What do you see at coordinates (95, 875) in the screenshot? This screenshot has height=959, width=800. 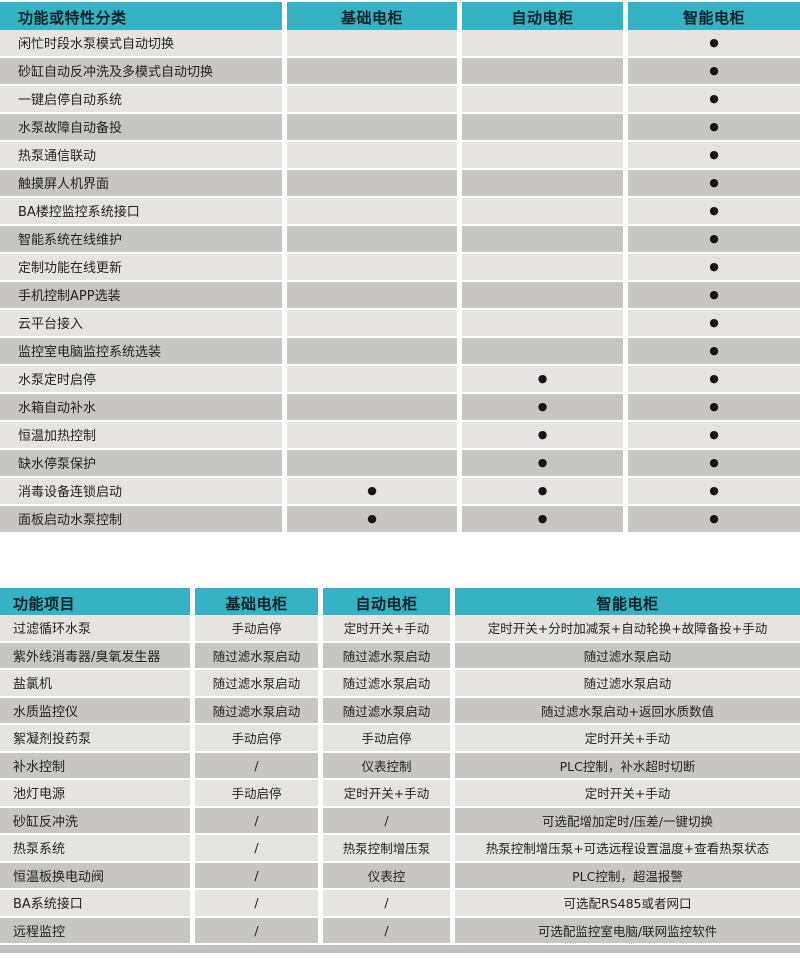 I see `function-row-label: 恒温板换电动阀` at bounding box center [95, 875].